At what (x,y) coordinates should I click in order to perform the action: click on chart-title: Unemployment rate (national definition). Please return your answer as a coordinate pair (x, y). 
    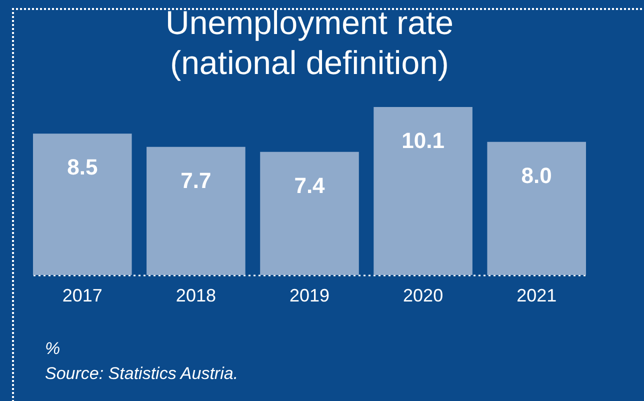
    Looking at the image, I should click on (310, 42).